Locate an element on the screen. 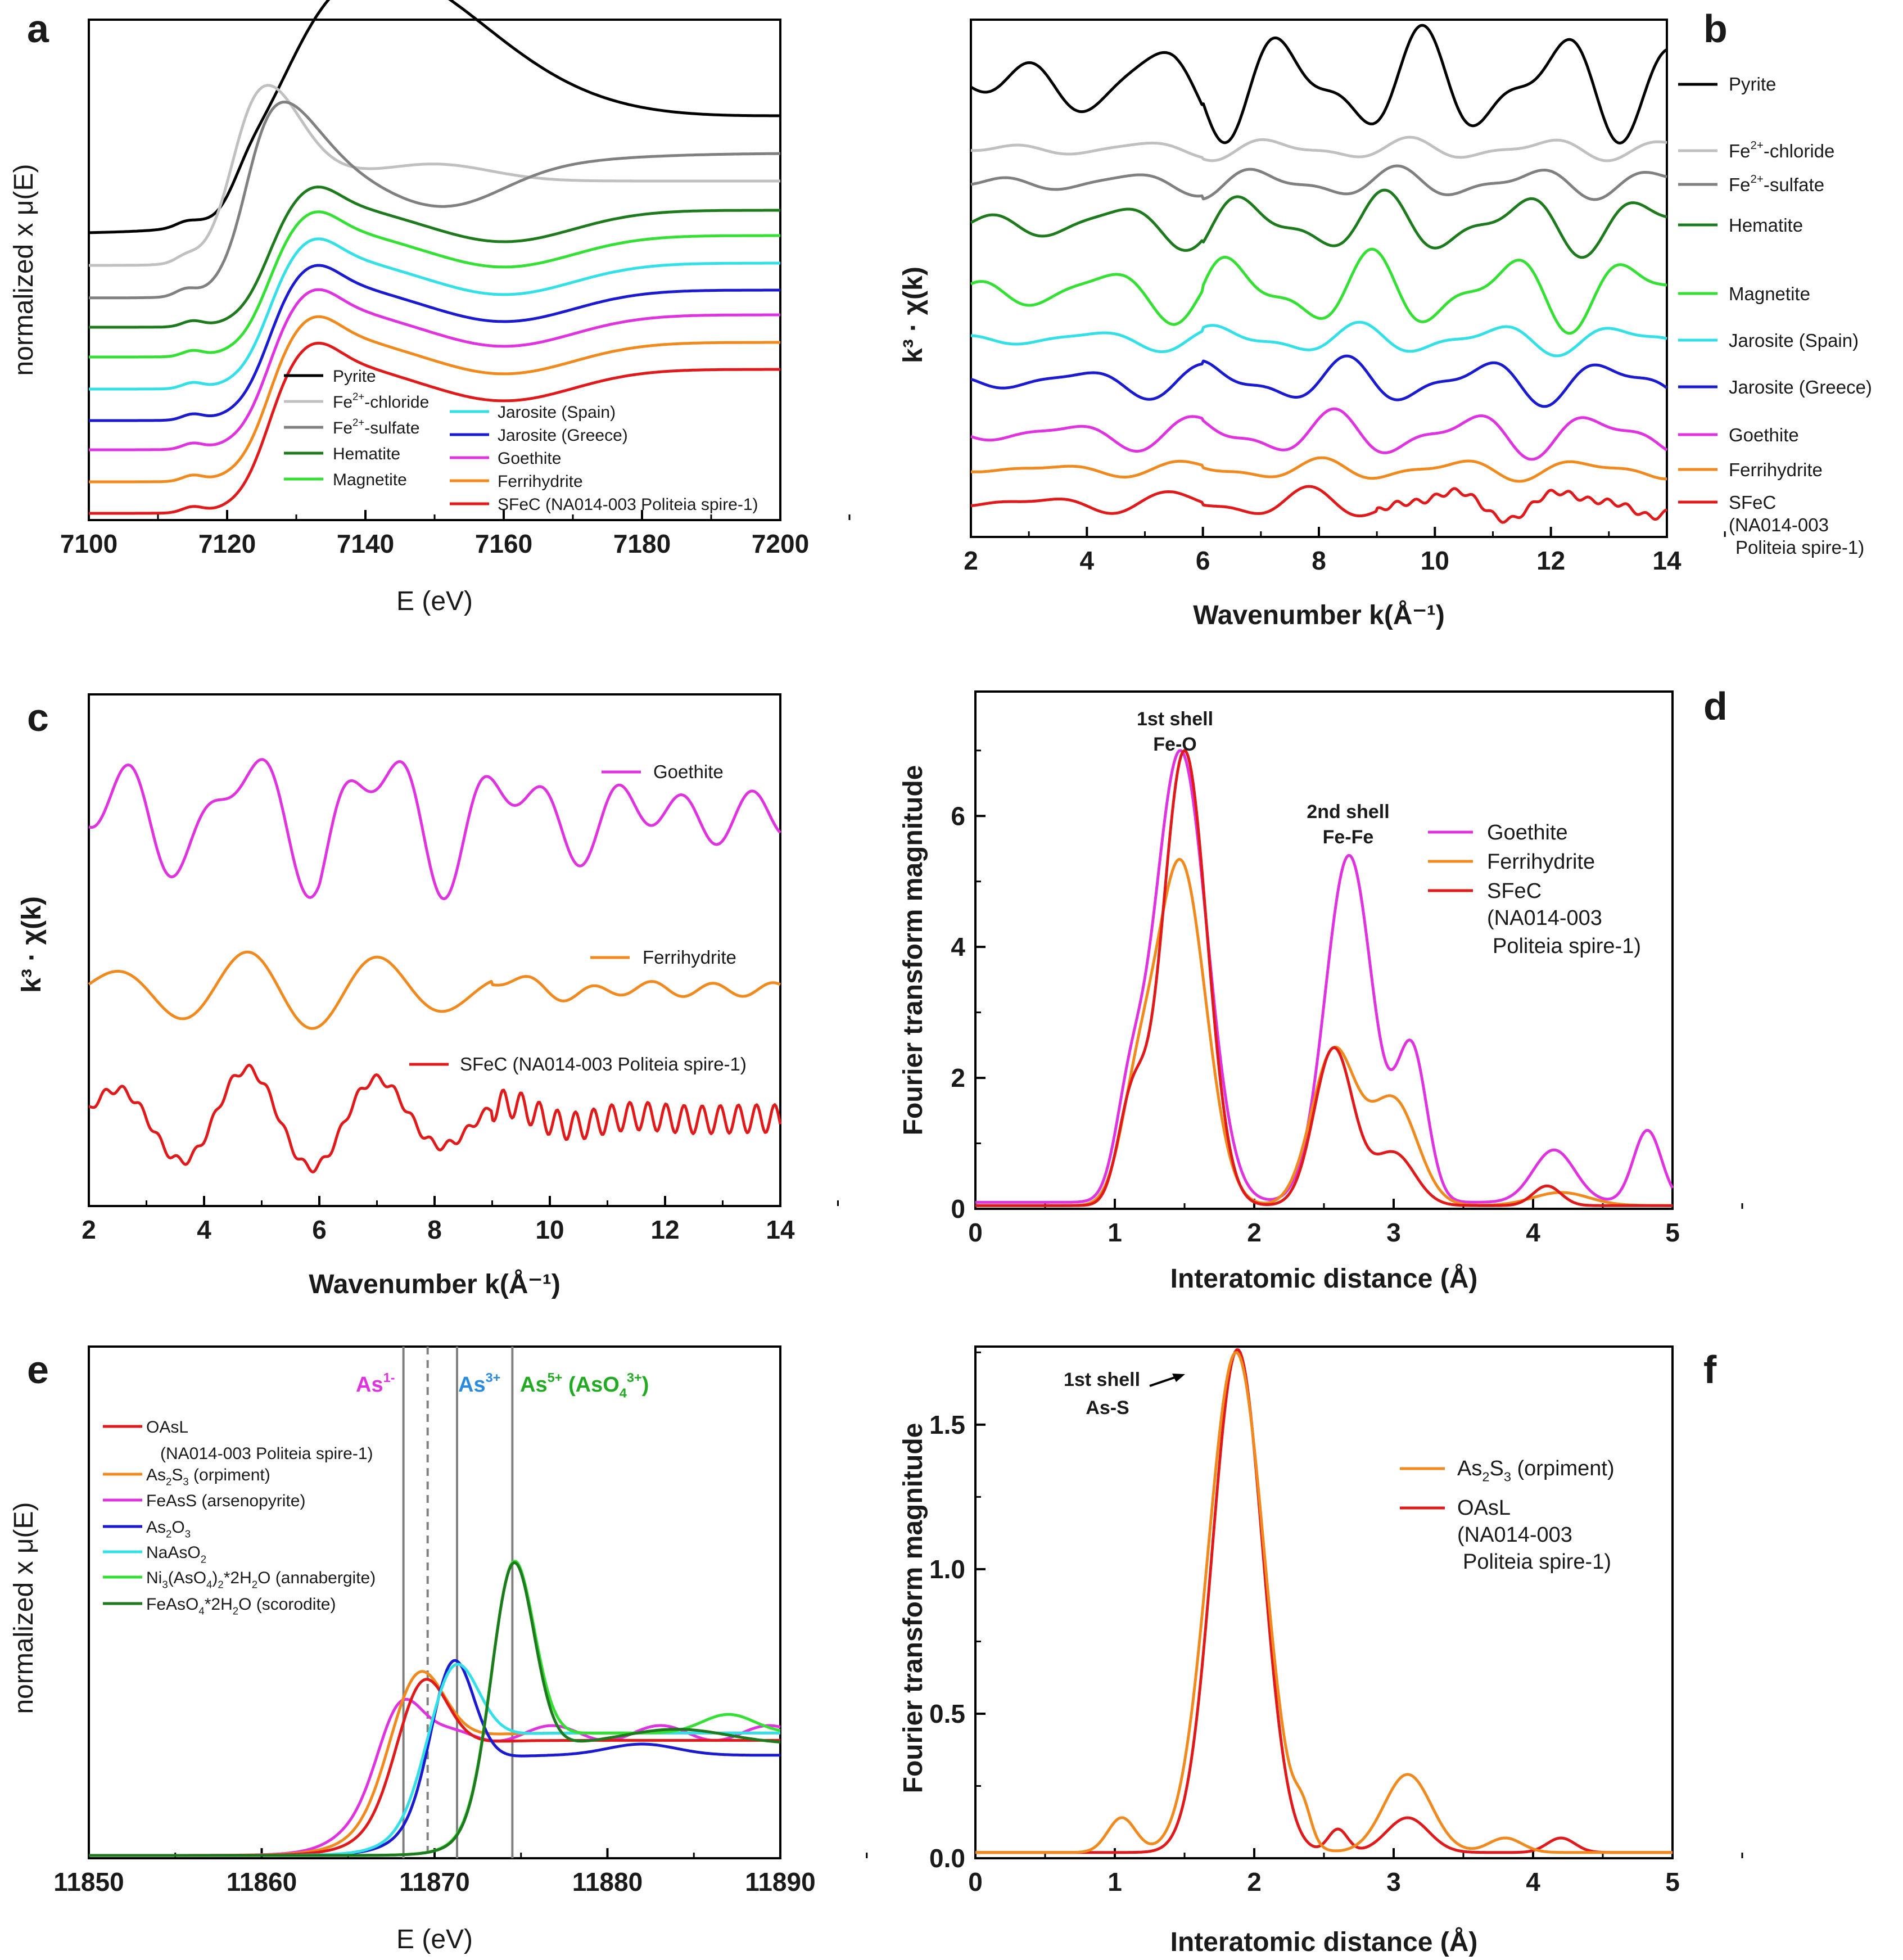 The image size is (1903, 1960). x-tick-label: 7100 is located at coordinates (88, 543).